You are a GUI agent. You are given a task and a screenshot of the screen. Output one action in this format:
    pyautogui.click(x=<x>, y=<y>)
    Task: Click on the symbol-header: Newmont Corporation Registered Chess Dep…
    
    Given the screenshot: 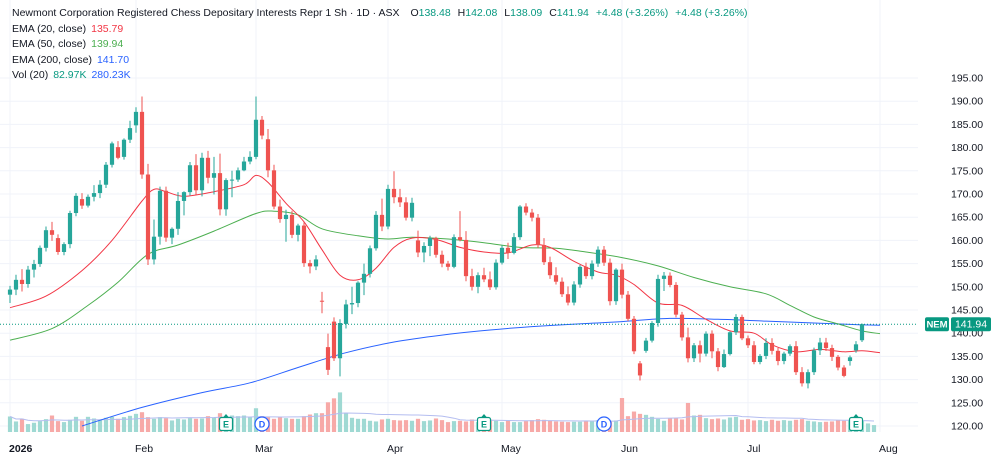 What is the action you would take?
    pyautogui.click(x=380, y=14)
    